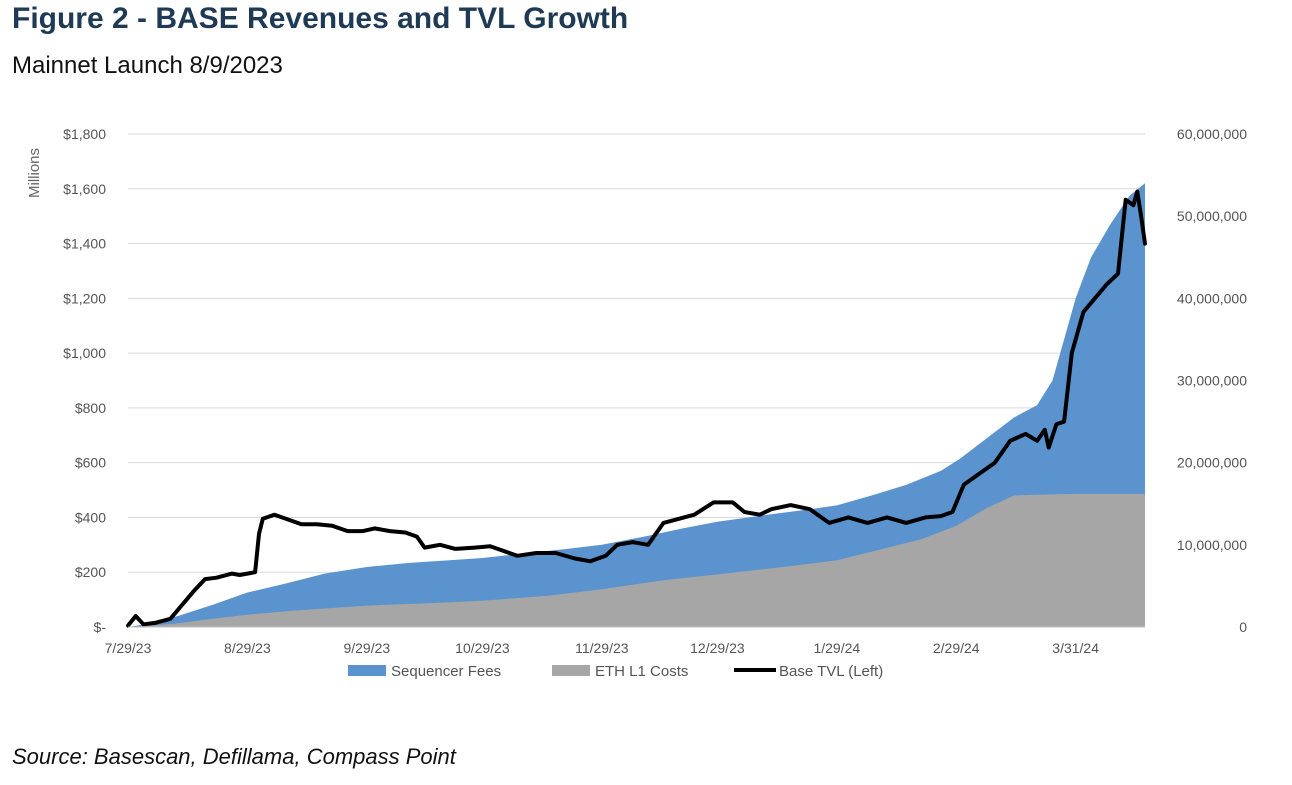 Image resolution: width=1292 pixels, height=785 pixels. Describe the element at coordinates (1212, 134) in the screenshot. I see `right-tick-label: 60,000,000` at that location.